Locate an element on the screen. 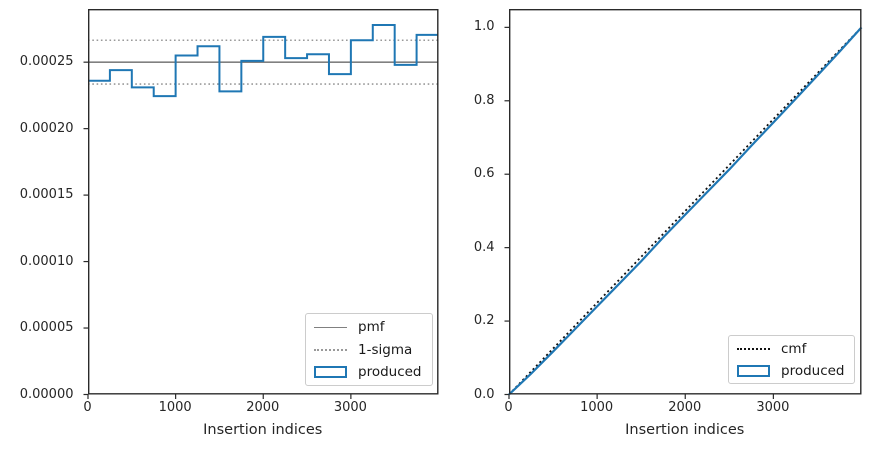  y-tick-label: 0.00020 is located at coordinates (46, 128).